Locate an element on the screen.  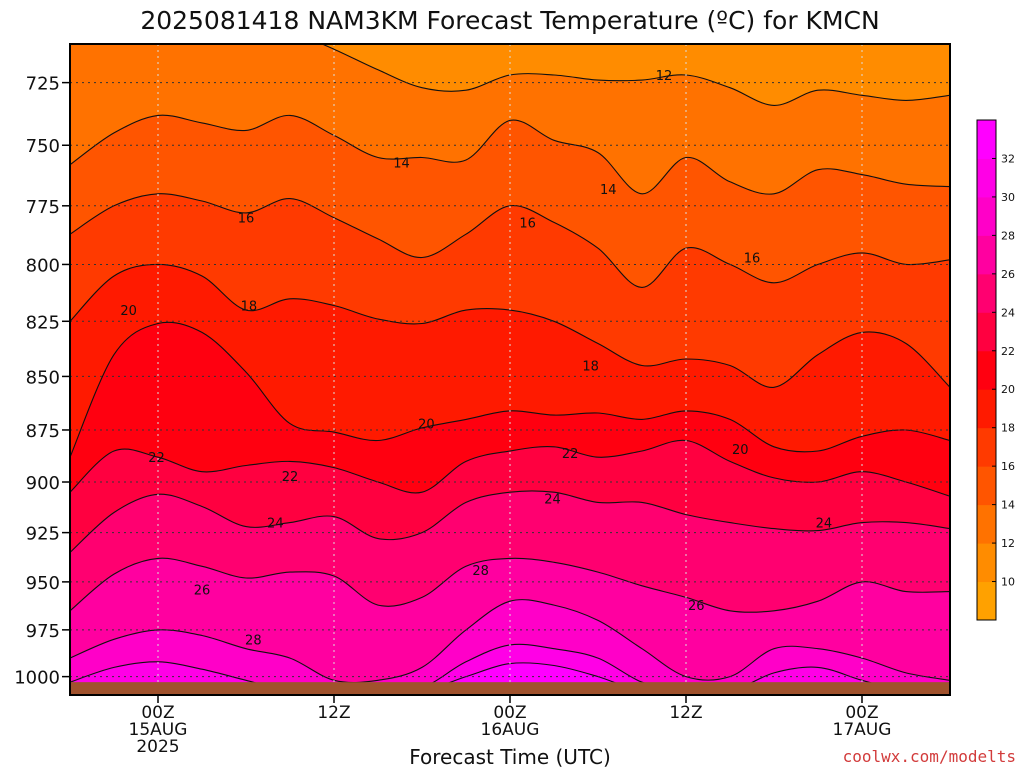
y-tick-label: 1000 is located at coordinates (37, 678).